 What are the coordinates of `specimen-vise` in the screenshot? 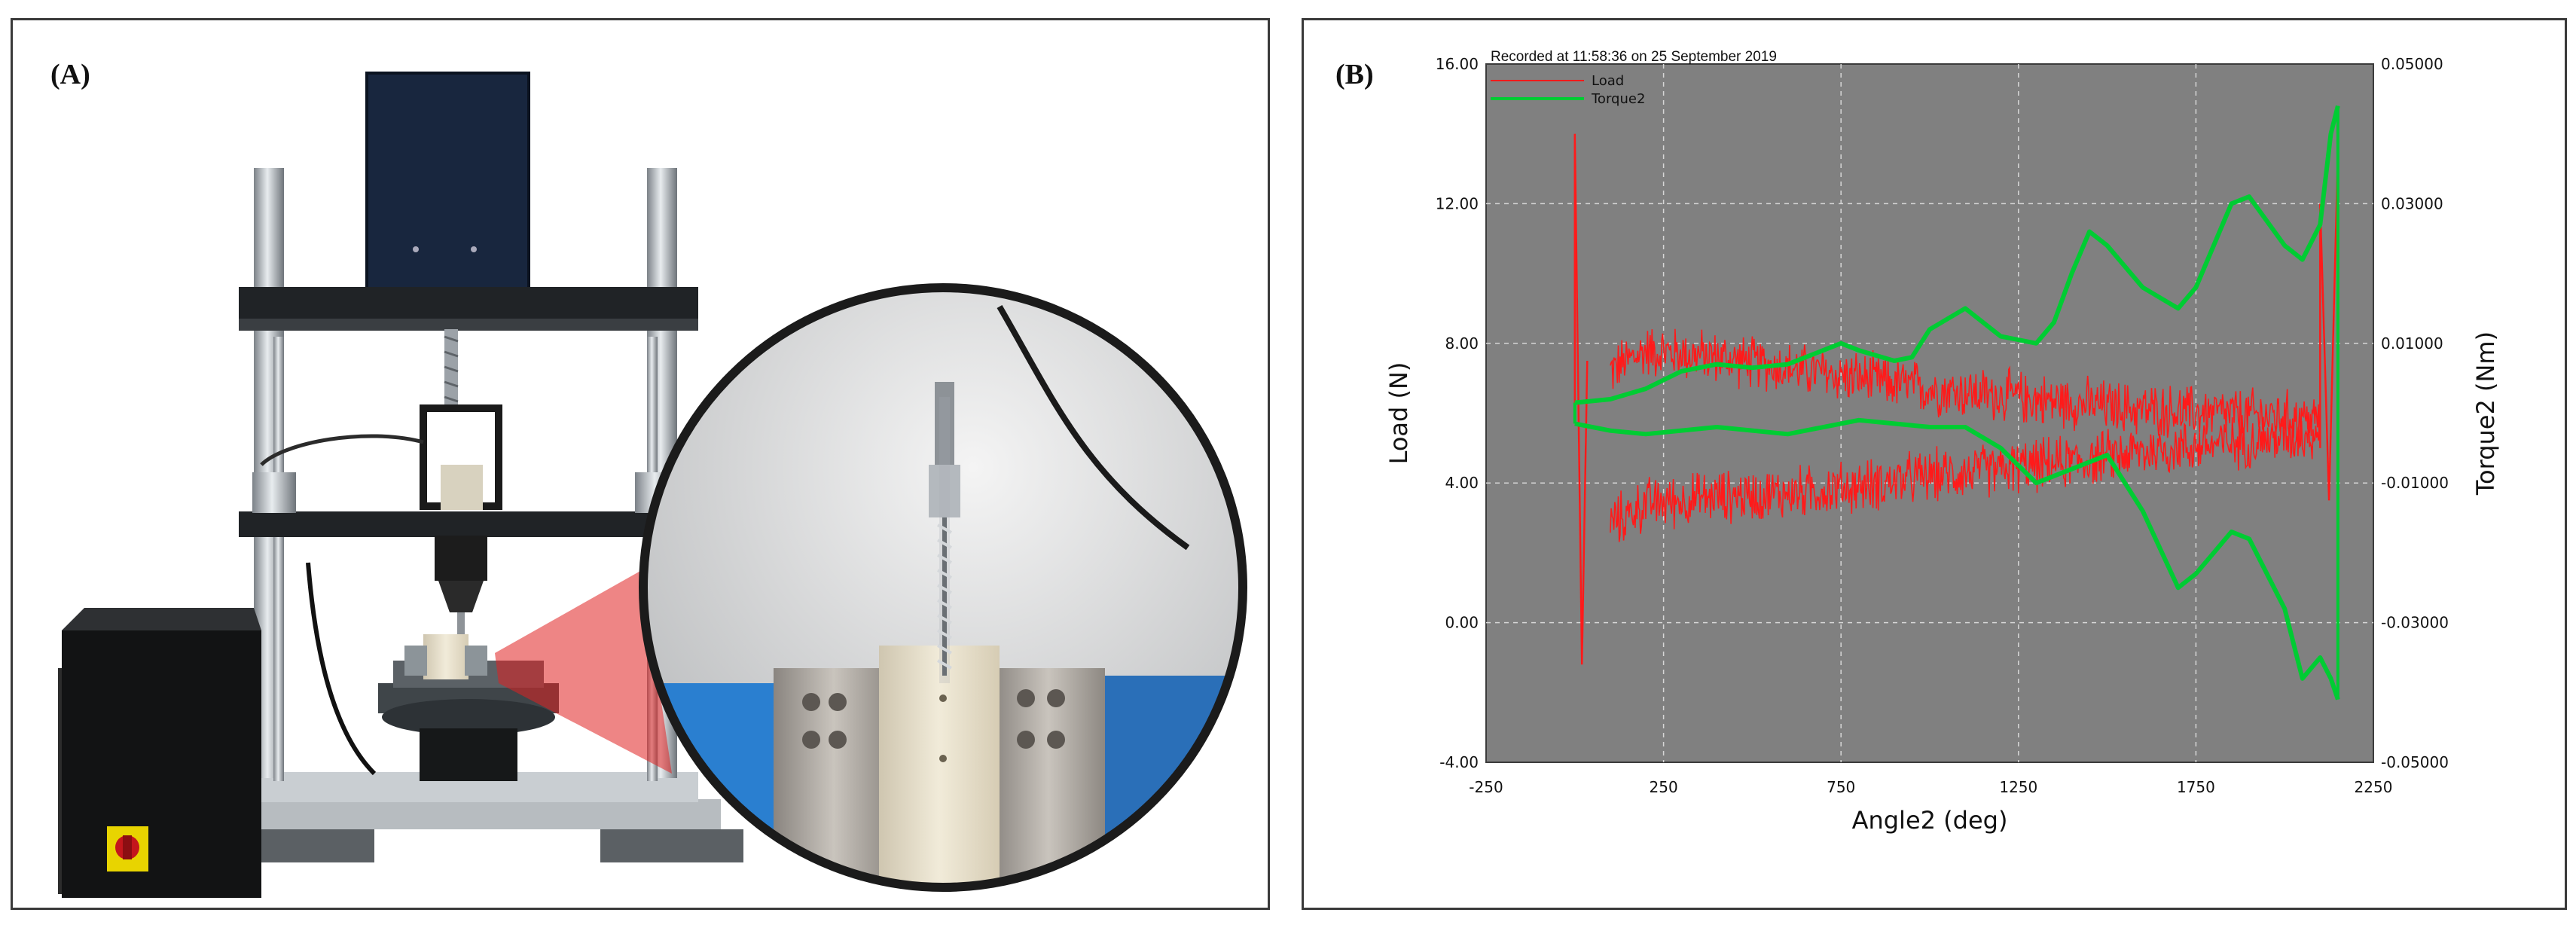 It's located at (469, 707).